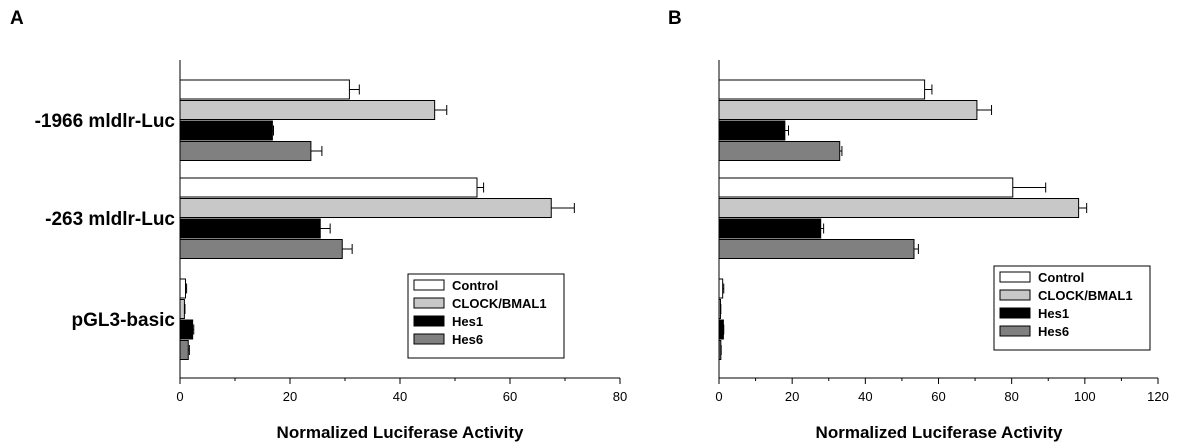 The height and width of the screenshot is (446, 1181). I want to click on x-tick-label: 120, so click(1158, 396).